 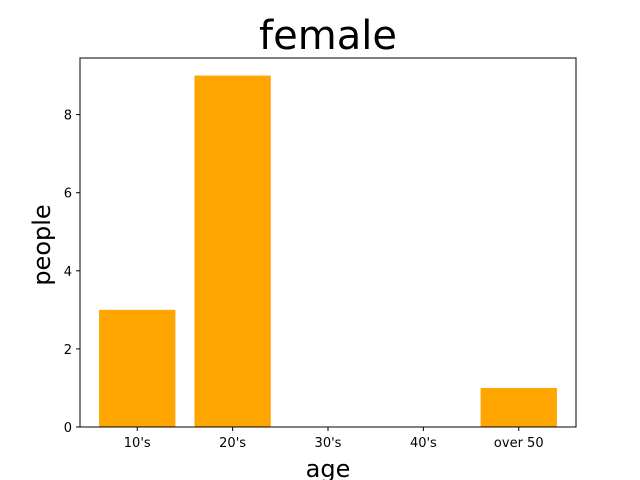 I want to click on chart-title: female, so click(x=328, y=36).